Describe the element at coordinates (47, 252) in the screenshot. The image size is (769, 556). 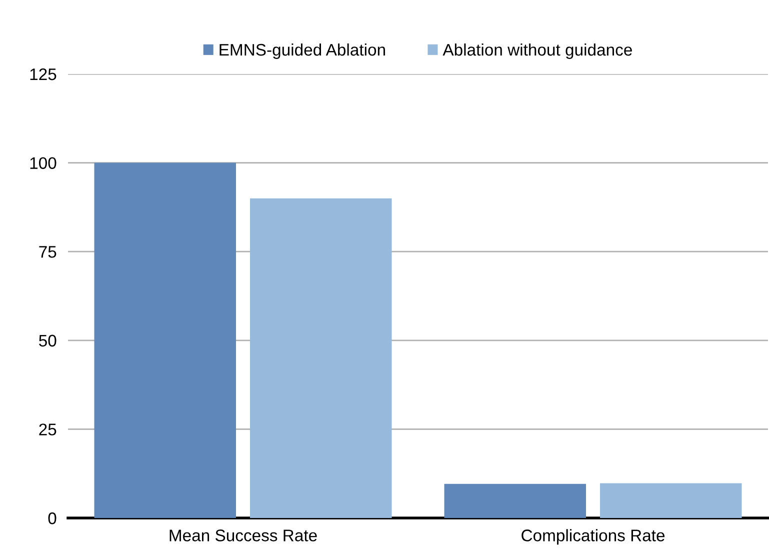
I see `y-tick-label: 75` at that location.